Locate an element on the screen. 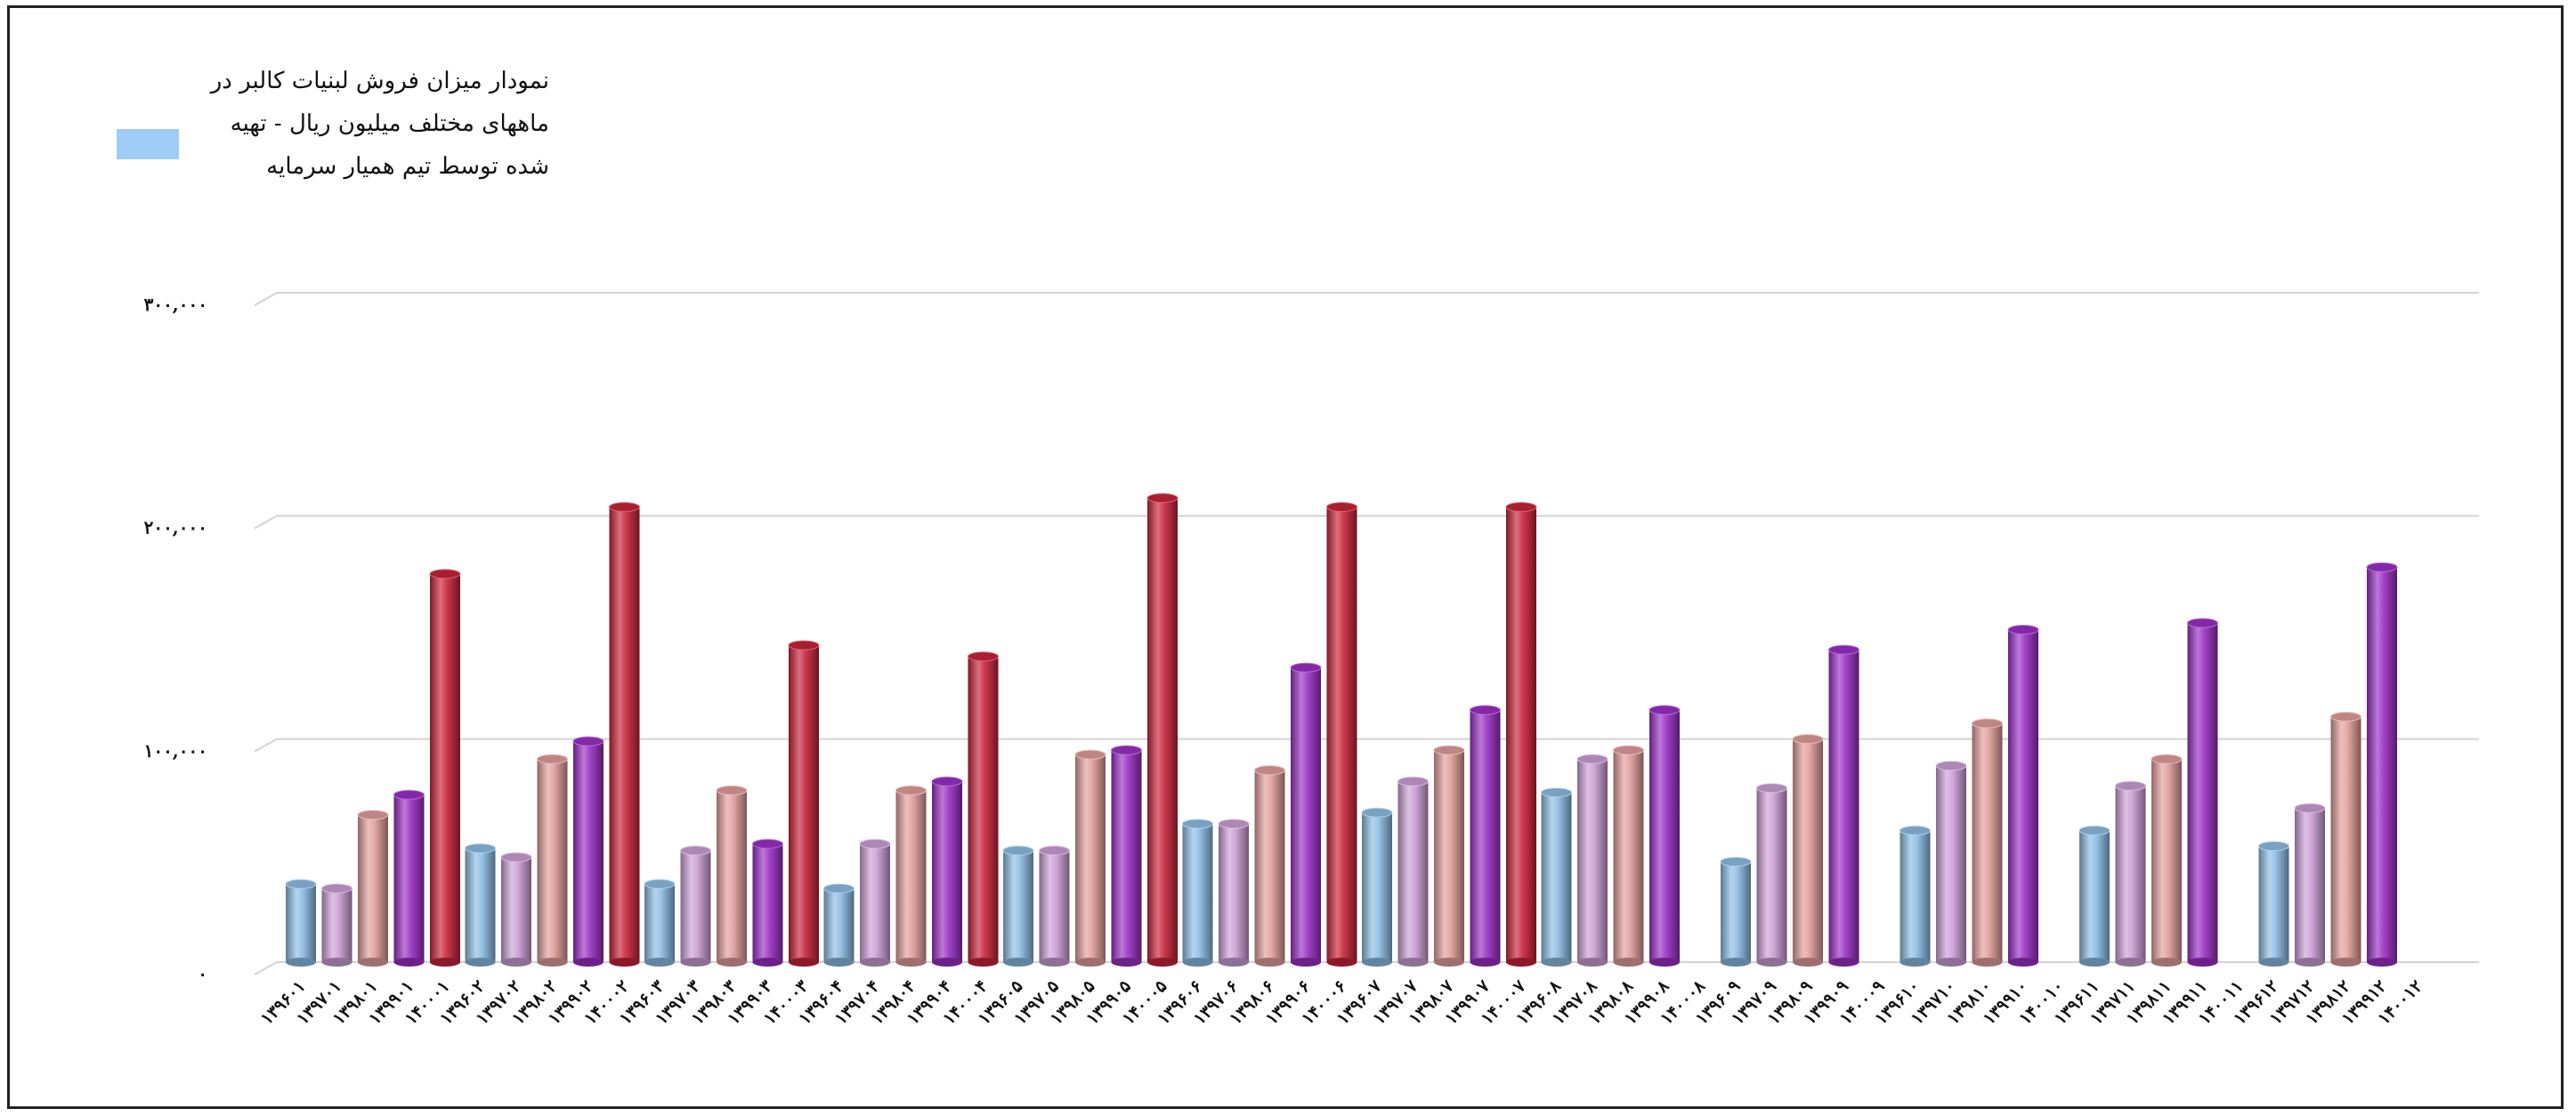  y-tick-label: ۳۰۰,۰۰۰ is located at coordinates (176, 304).